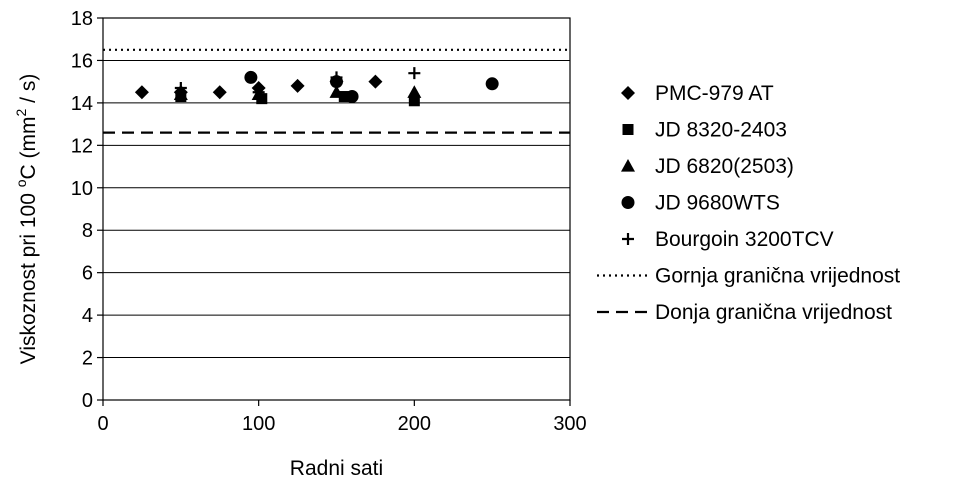 The image size is (964, 482). Describe the element at coordinates (717, 203) in the screenshot. I see `legend-label: JD 9680WTS` at that location.